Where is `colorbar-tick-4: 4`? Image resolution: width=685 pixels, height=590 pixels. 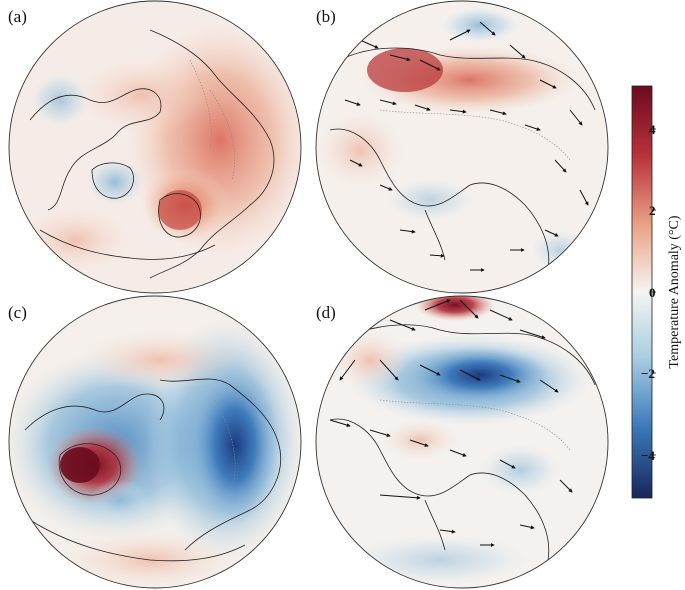
colorbar-tick-4: 4 is located at coordinates (652, 129).